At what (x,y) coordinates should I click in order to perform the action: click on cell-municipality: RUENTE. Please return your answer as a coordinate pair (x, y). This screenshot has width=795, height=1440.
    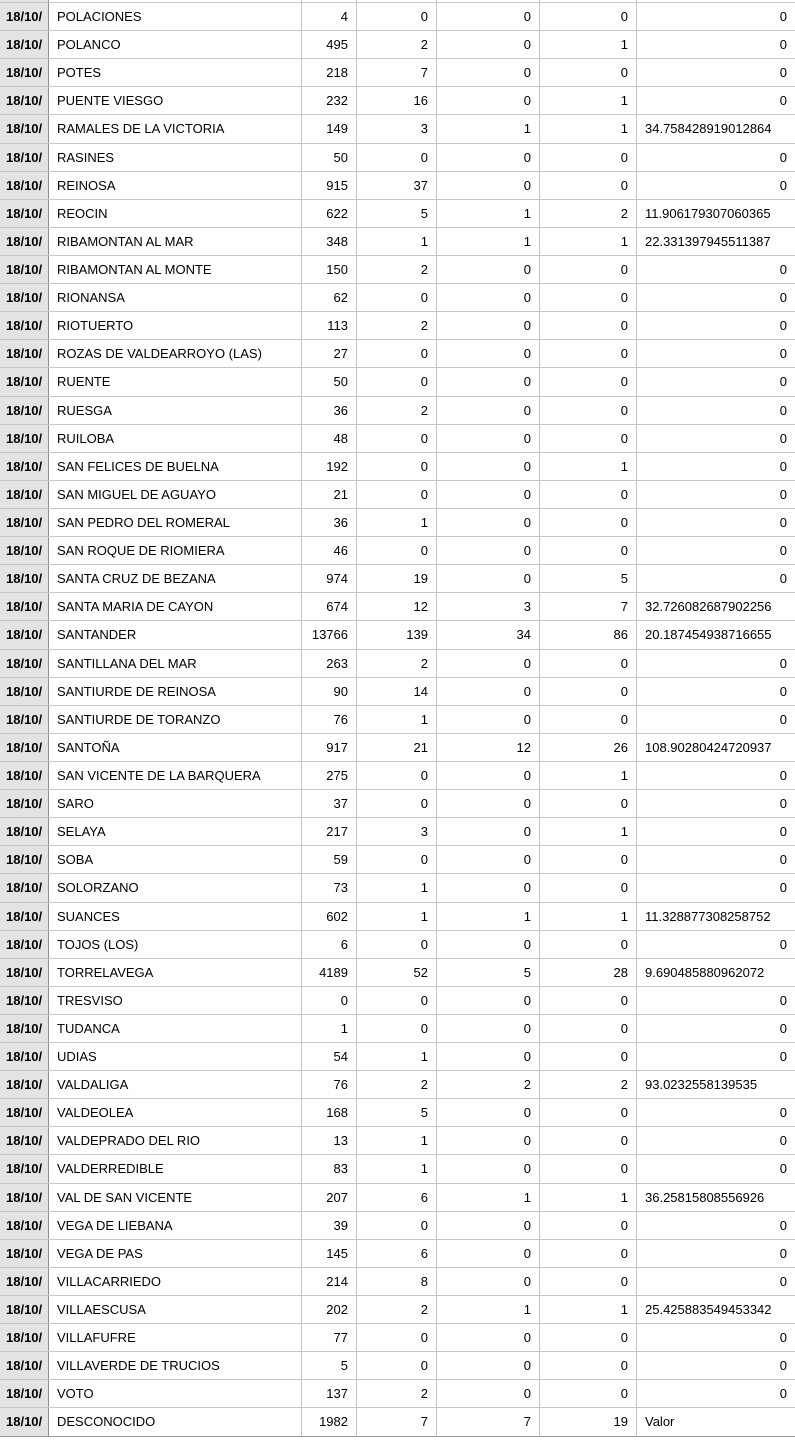
    Looking at the image, I should click on (175, 382).